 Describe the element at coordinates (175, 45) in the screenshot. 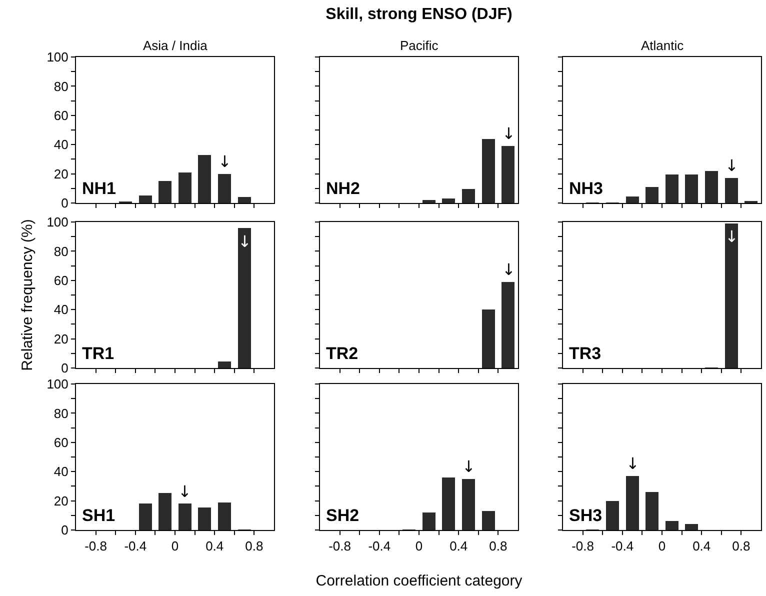

I see `chart-subtitle: Asia / India` at that location.